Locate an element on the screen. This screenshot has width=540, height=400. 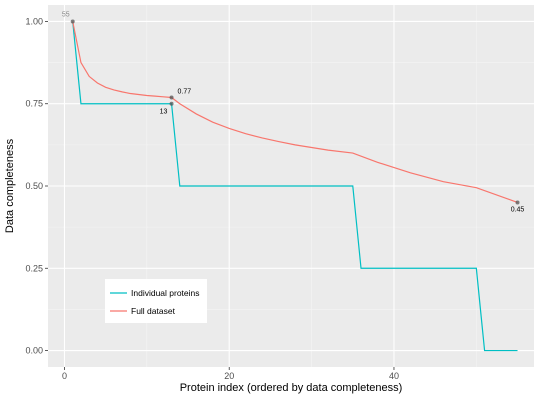
y-tick-label: 0.25 is located at coordinates (34, 268).